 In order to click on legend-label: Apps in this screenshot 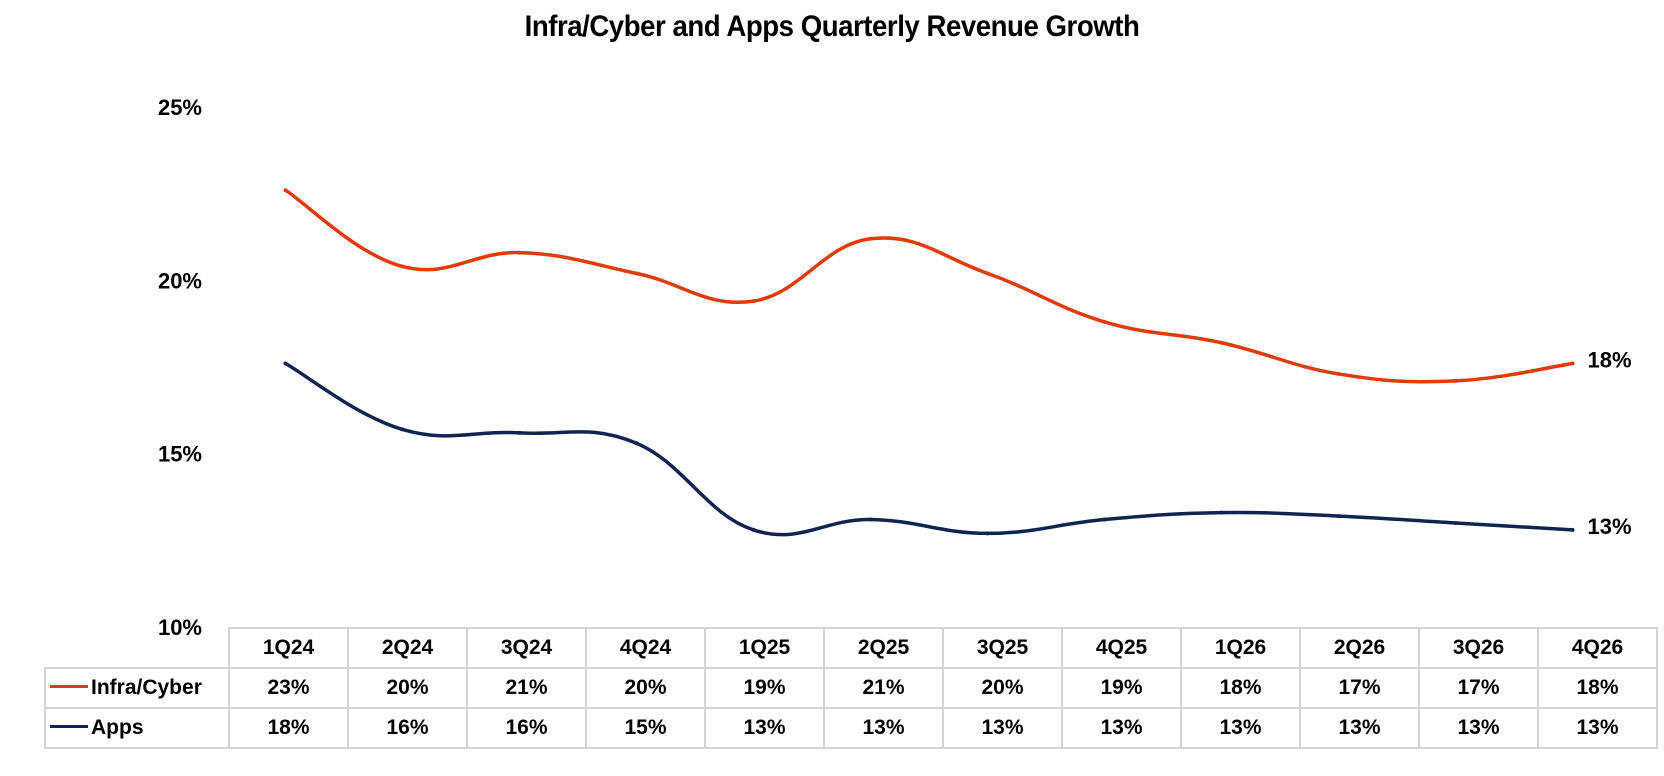, I will do `click(117, 727)`.